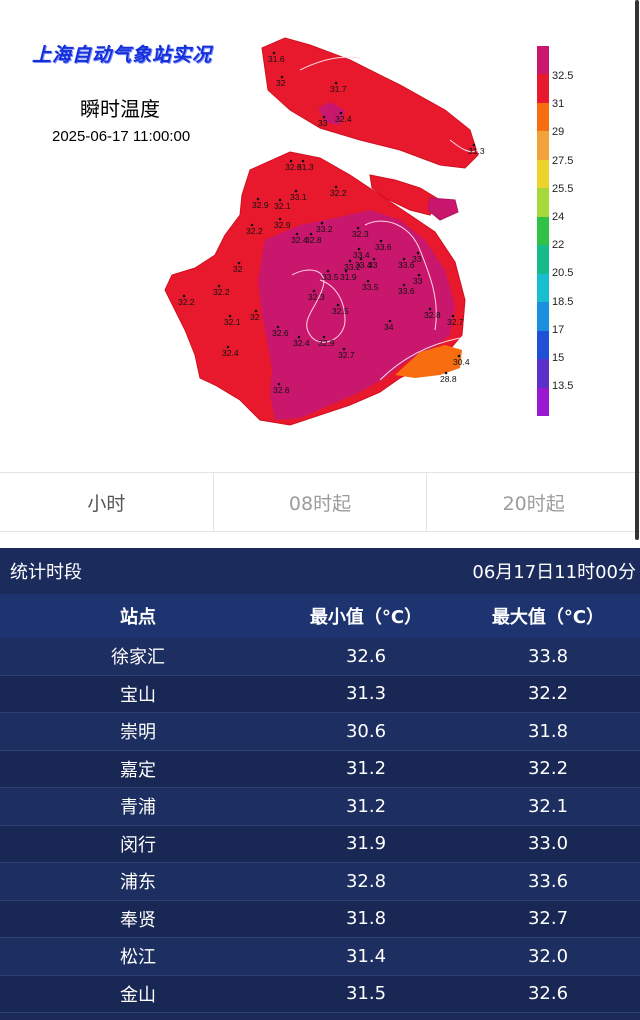 The image size is (640, 1020). What do you see at coordinates (548, 919) in the screenshot?
I see `max-value: 32.7` at bounding box center [548, 919].